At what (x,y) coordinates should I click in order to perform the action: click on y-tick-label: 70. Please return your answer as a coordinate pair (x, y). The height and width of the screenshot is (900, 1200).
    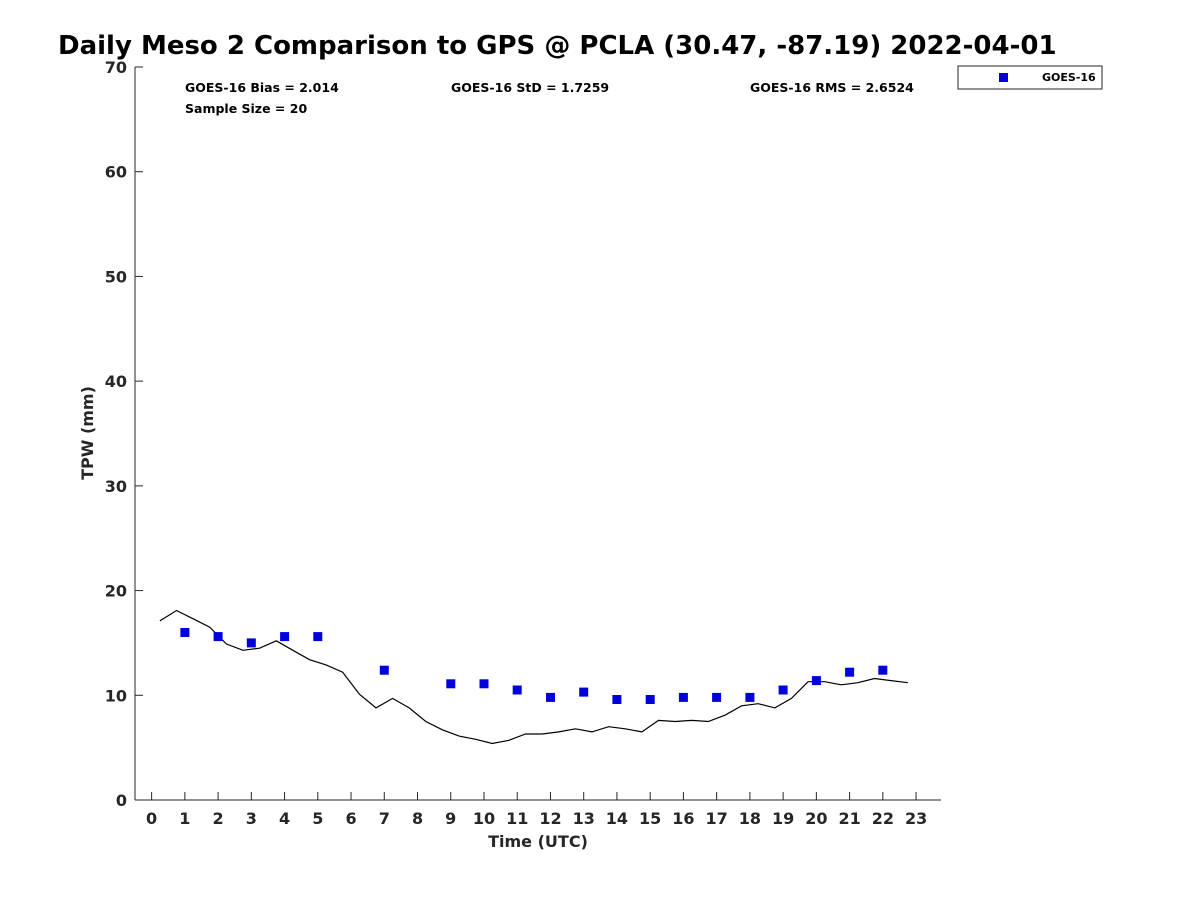
    Looking at the image, I should click on (116, 67).